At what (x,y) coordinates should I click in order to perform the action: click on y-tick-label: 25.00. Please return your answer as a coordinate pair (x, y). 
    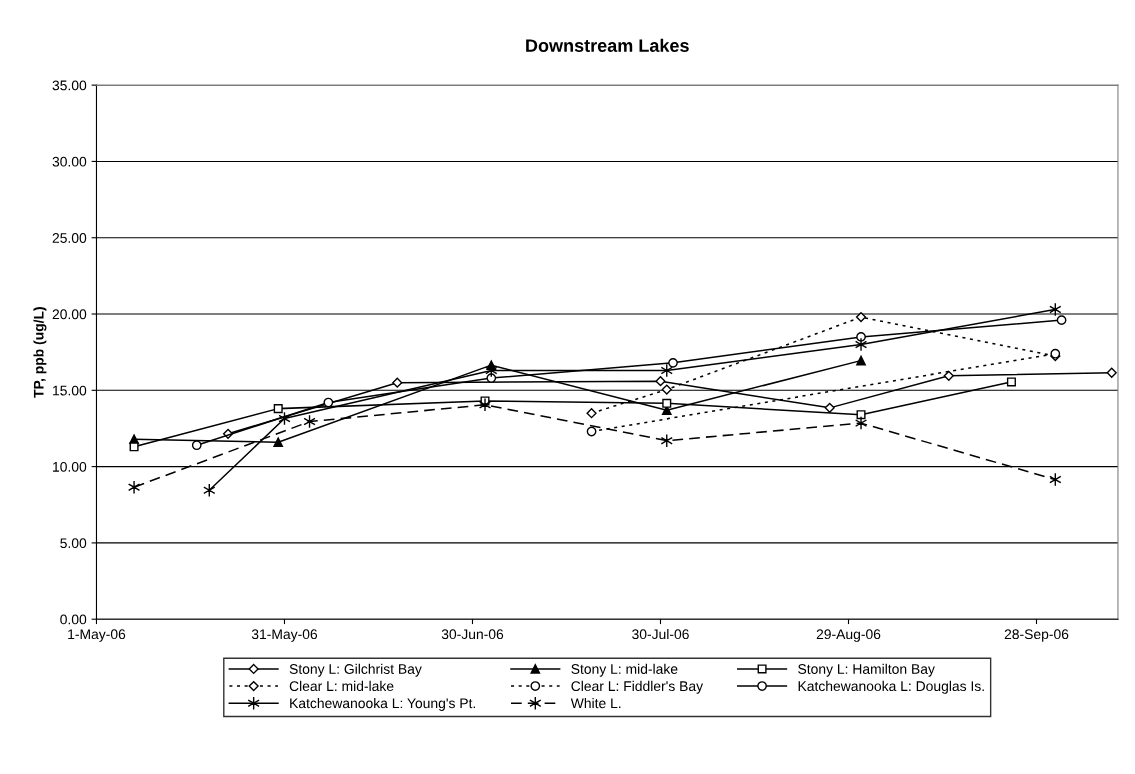
    Looking at the image, I should click on (69, 238).